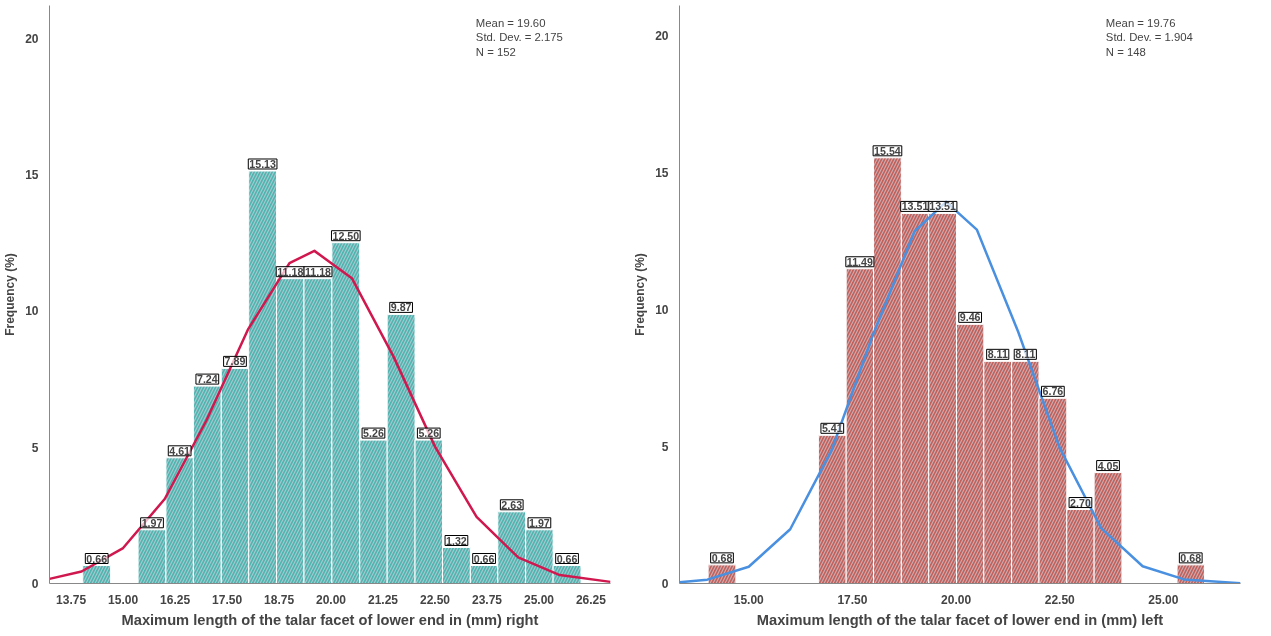  Describe the element at coordinates (401, 307) in the screenshot. I see `data-label: 9.87` at that location.